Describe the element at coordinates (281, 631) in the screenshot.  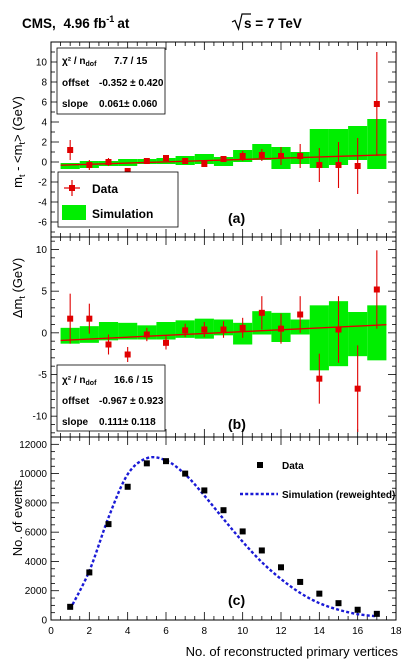
I see `x-tick-label: 12` at that location.